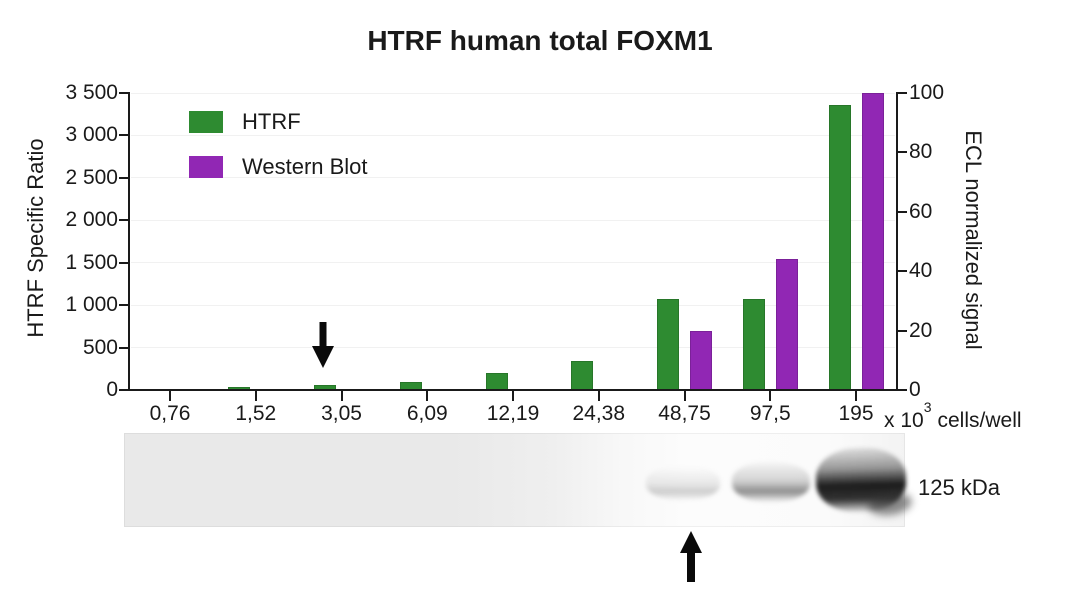  What do you see at coordinates (513, 413) in the screenshot?
I see `x-tick-label: 12,19` at bounding box center [513, 413].